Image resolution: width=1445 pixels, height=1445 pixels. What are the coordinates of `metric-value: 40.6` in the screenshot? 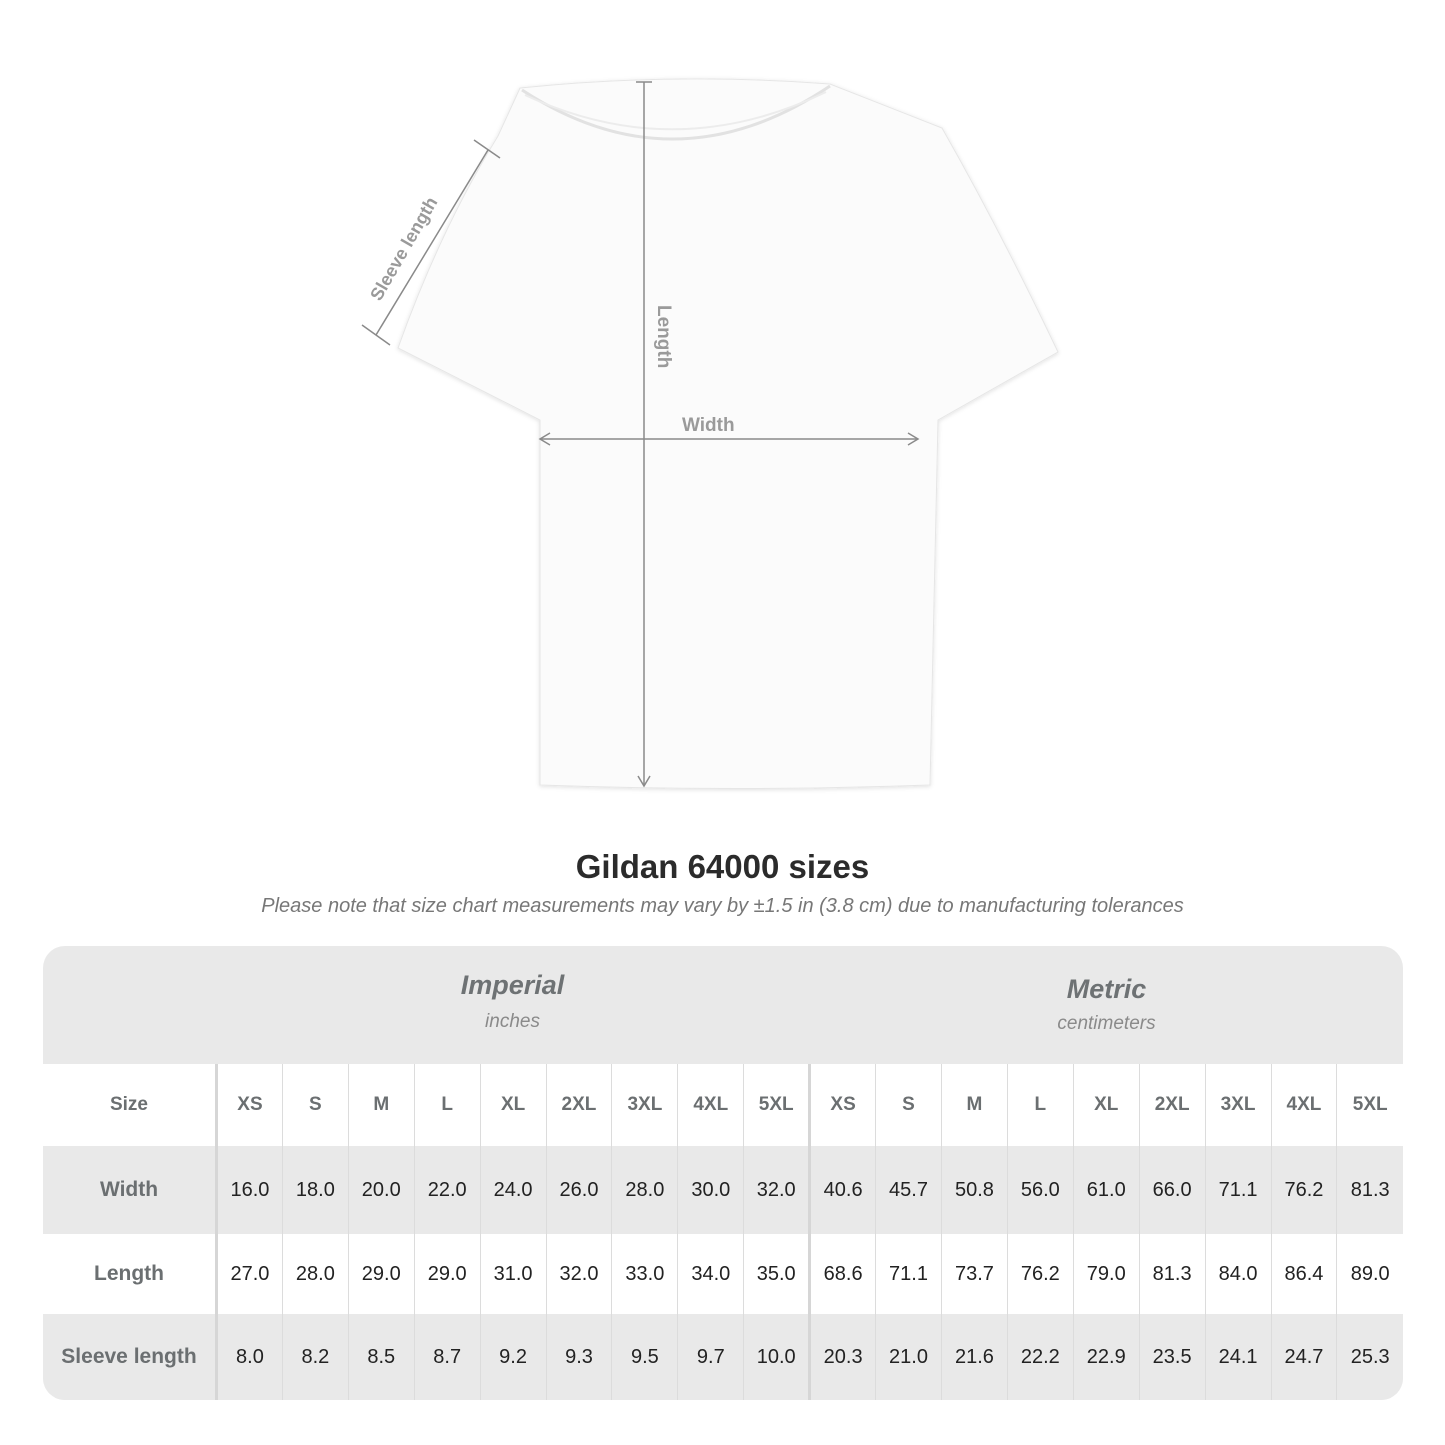 It's located at (842, 1190).